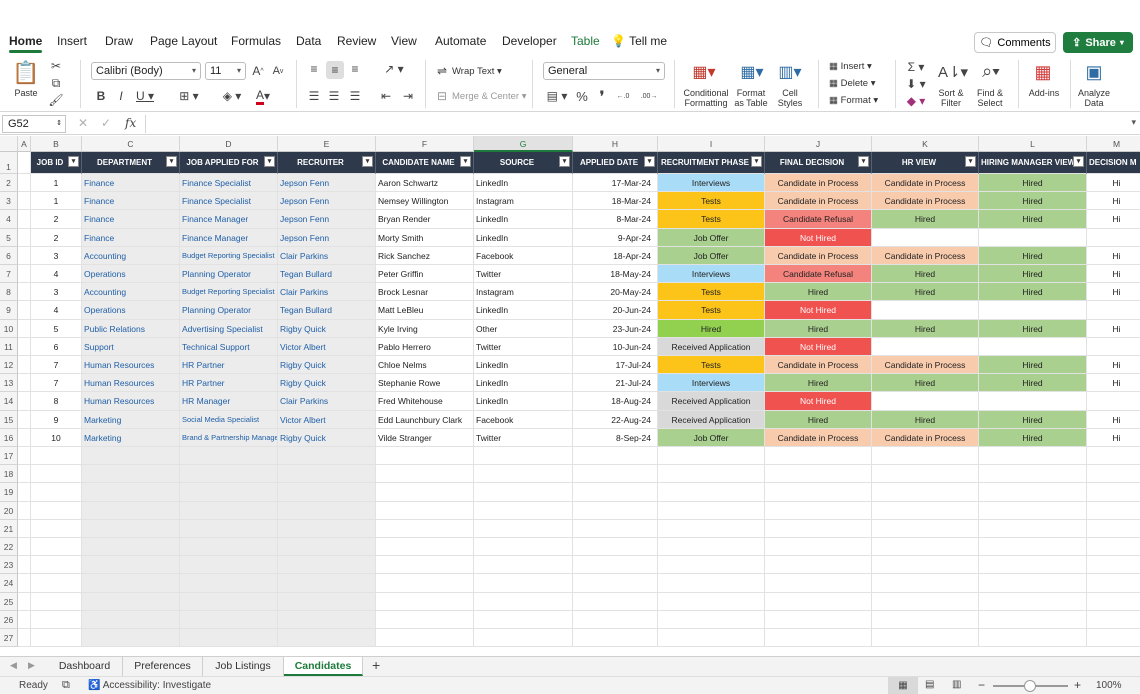  Describe the element at coordinates (425, 183) in the screenshot. I see `candidate-name-cell: Aaron Schwartz` at that location.